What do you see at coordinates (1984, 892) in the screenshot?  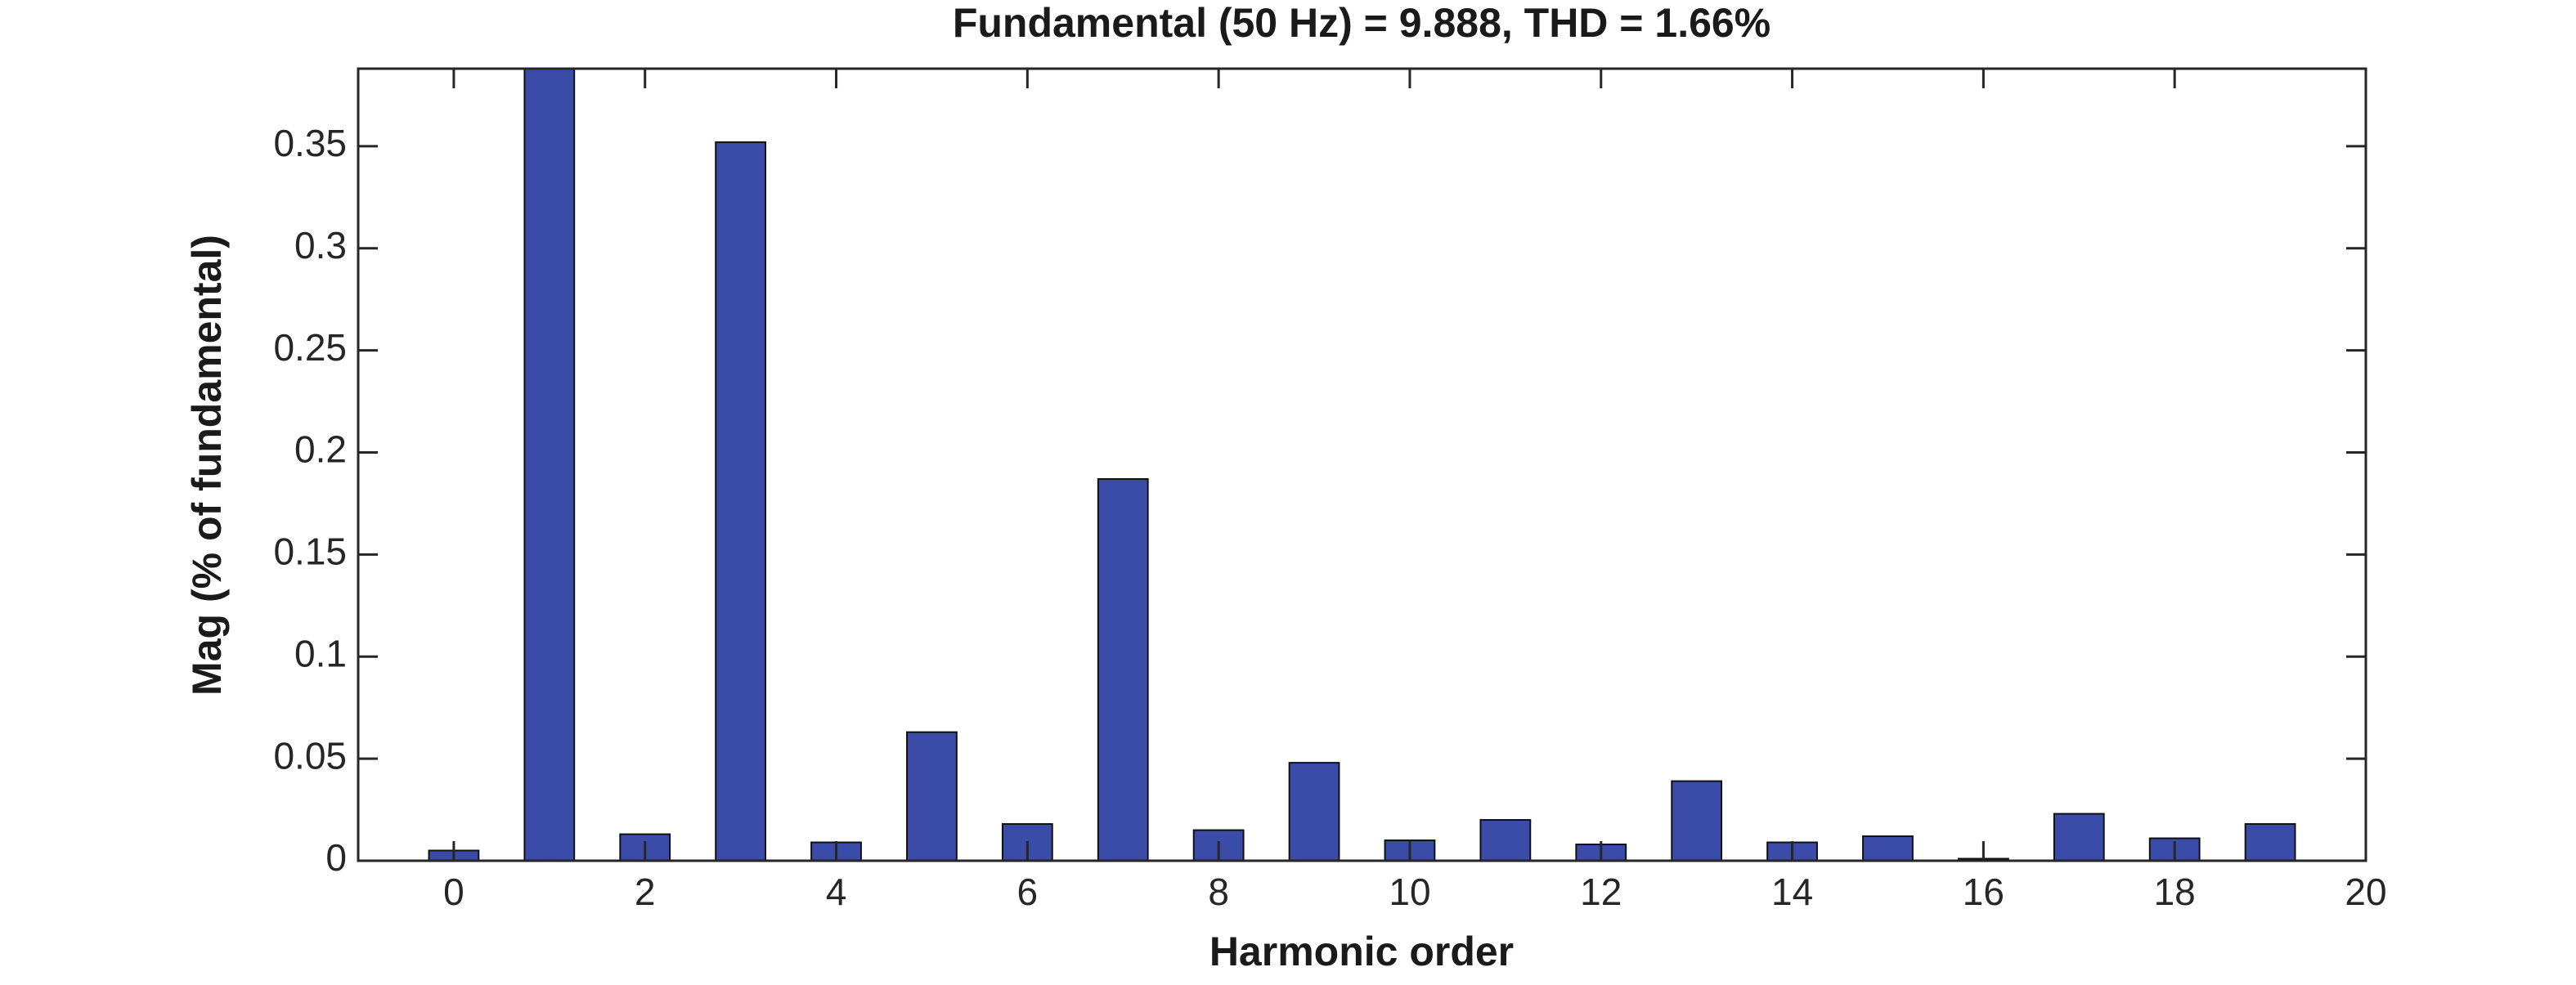 I see `x-tick-label: 16` at bounding box center [1984, 892].